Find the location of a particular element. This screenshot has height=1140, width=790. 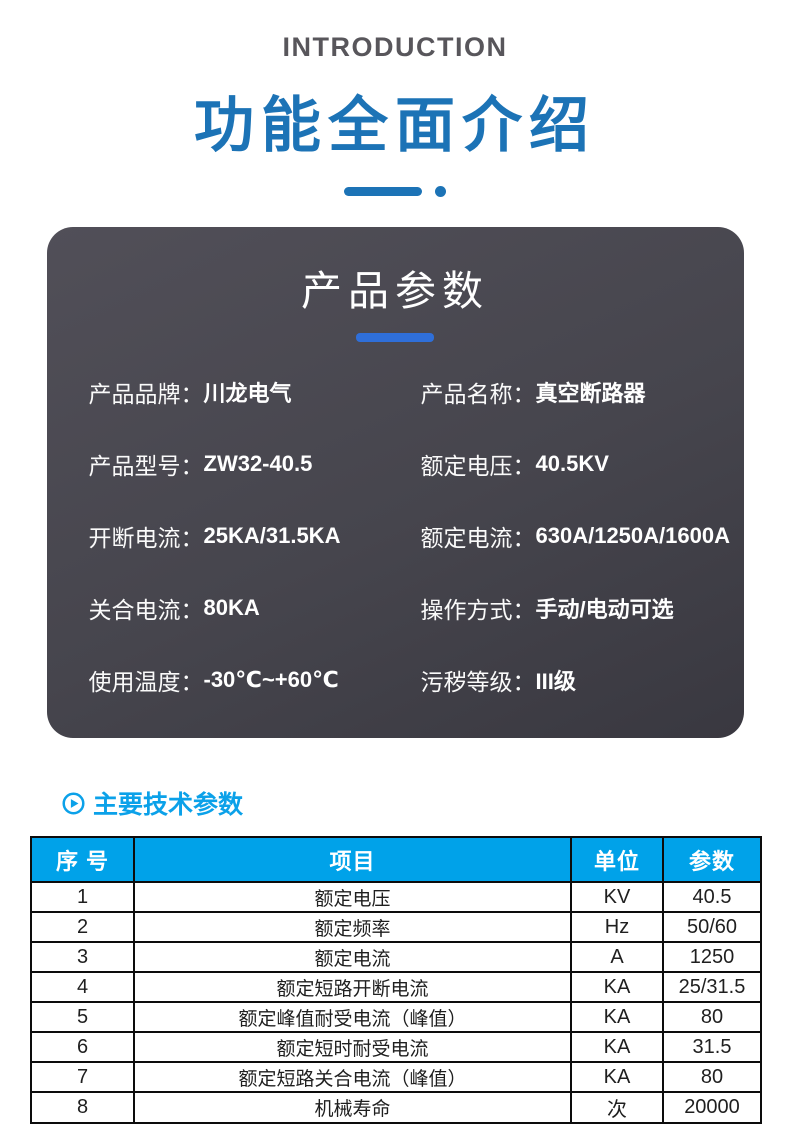

cell-unit: A is located at coordinates (617, 957).